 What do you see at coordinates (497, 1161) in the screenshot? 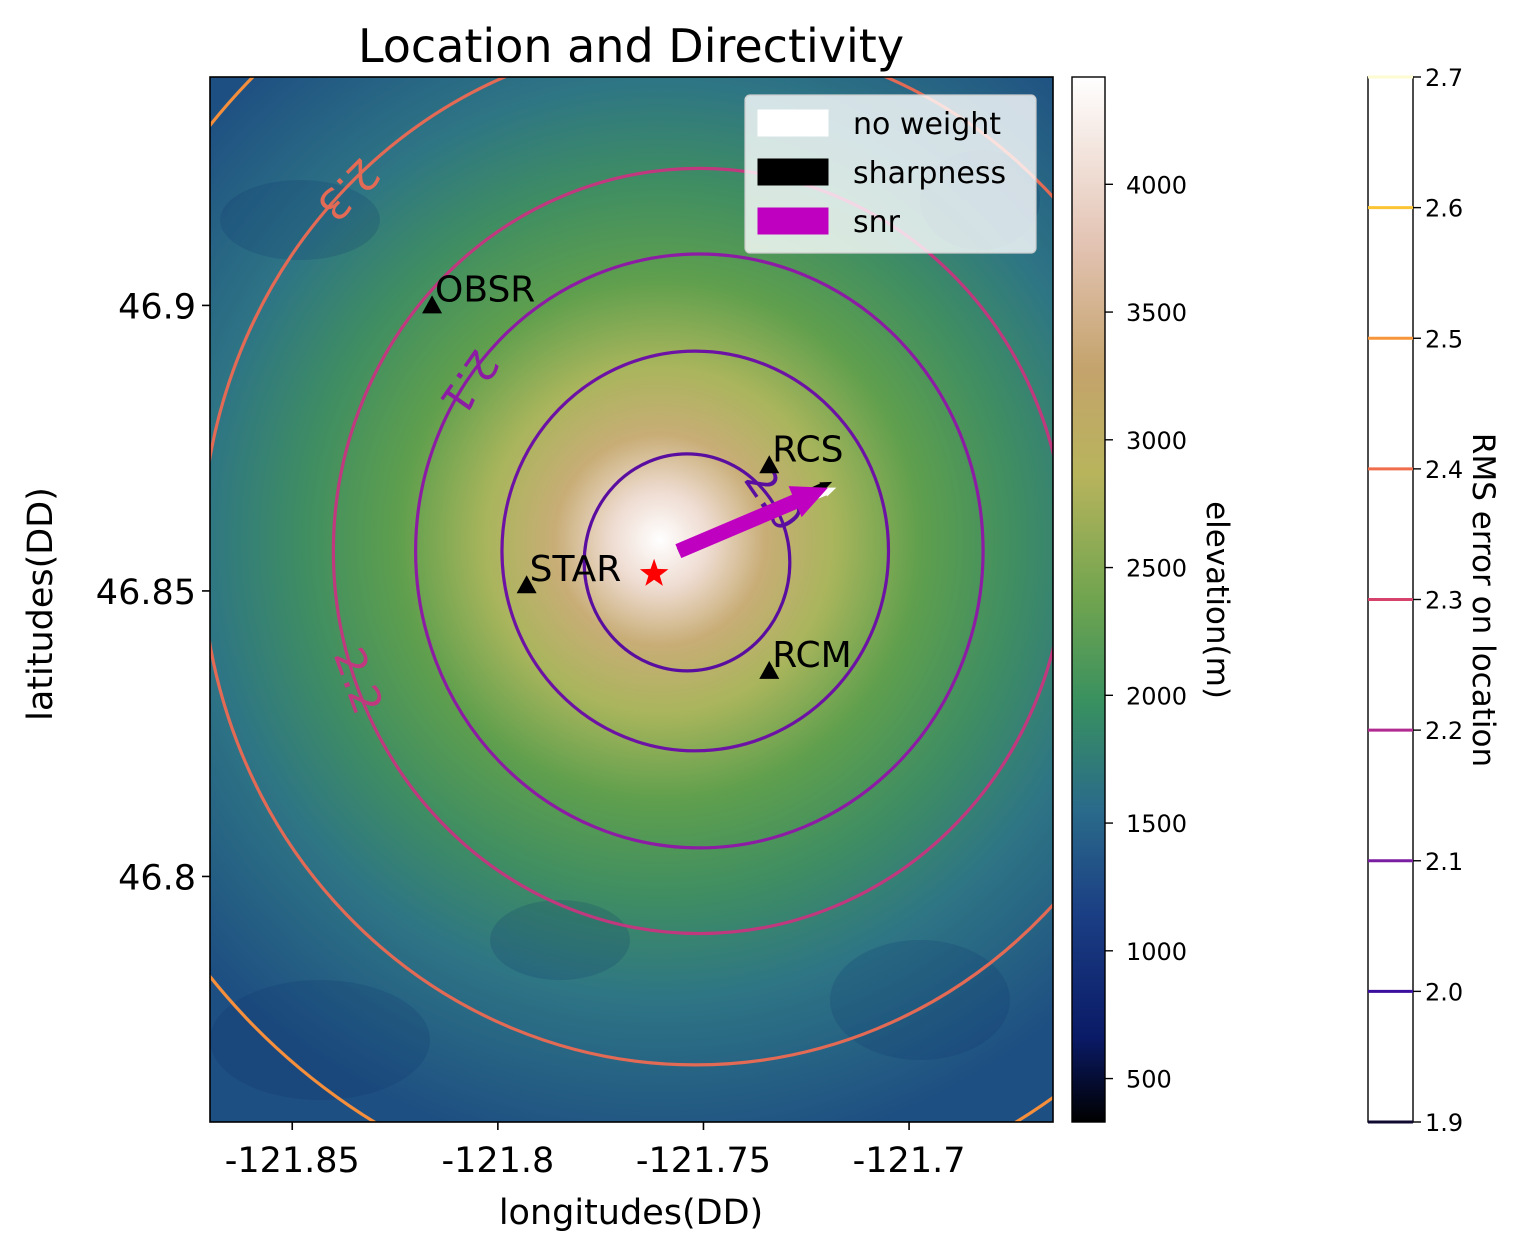
I see `x-tick-label: -121.8` at bounding box center [497, 1161].